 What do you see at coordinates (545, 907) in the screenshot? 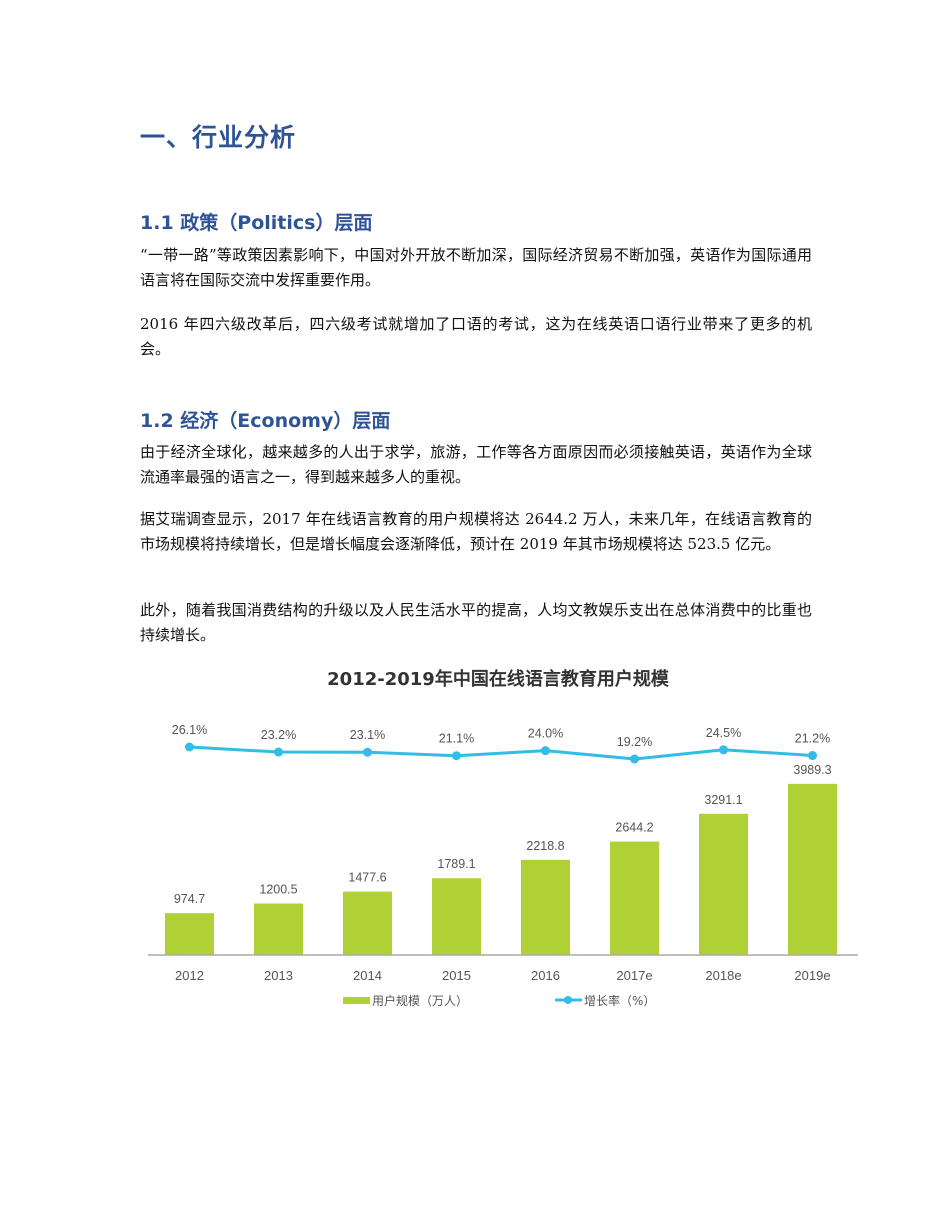
I see `bar-2016` at bounding box center [545, 907].